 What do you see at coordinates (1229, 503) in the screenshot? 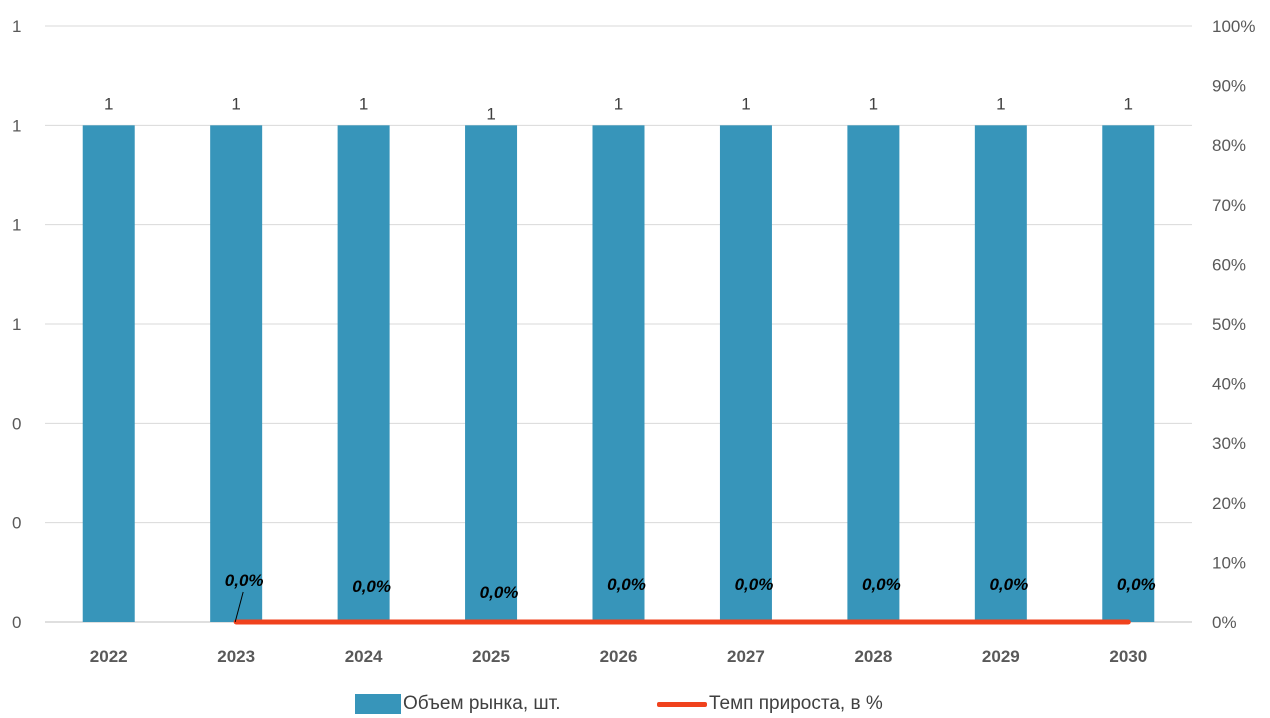
I see `y-right-tick-label: 20%` at bounding box center [1229, 503].